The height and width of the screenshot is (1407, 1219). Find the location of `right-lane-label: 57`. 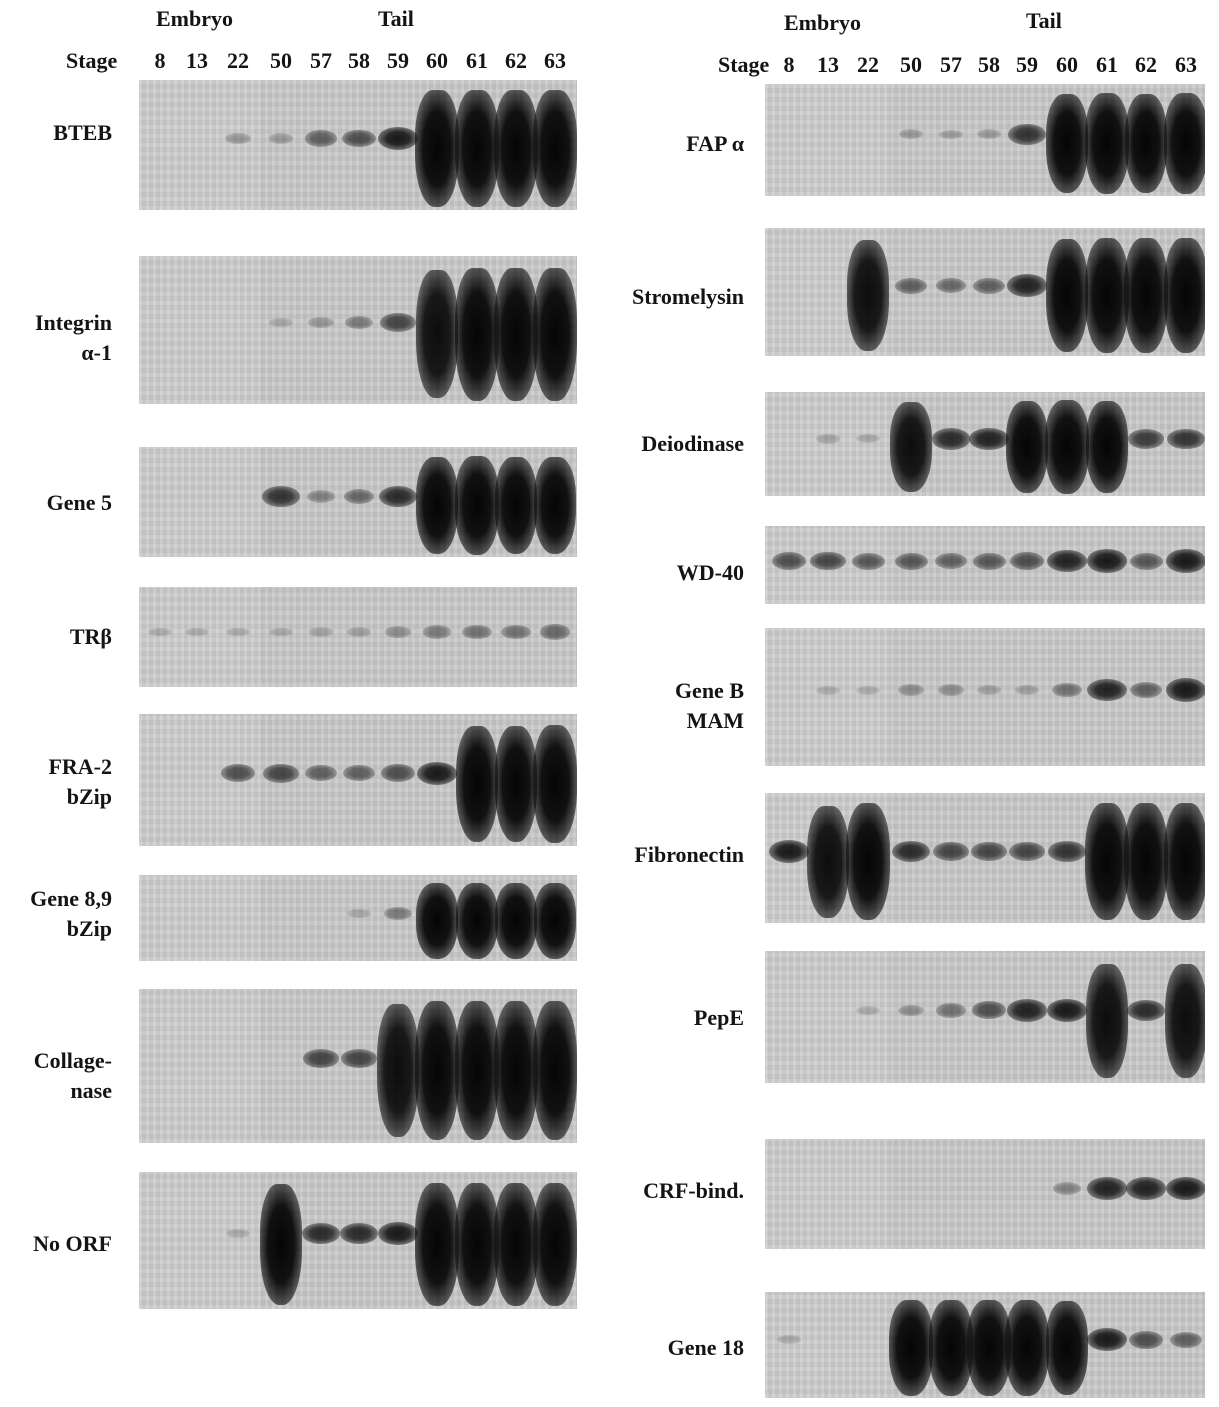

right-lane-label: 57 is located at coordinates (951, 64).